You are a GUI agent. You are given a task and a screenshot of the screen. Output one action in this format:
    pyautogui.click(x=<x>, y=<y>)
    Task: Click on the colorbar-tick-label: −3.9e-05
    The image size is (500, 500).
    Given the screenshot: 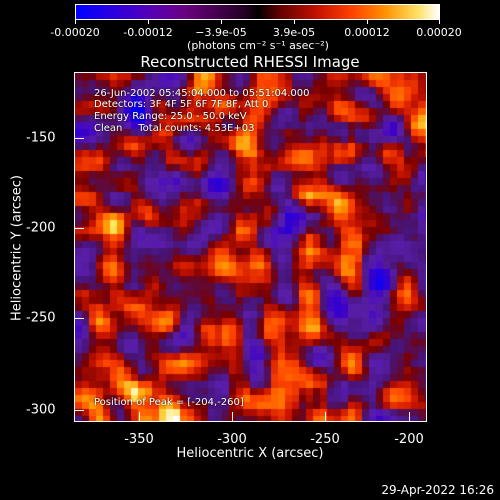 What is the action you would take?
    pyautogui.click(x=221, y=32)
    